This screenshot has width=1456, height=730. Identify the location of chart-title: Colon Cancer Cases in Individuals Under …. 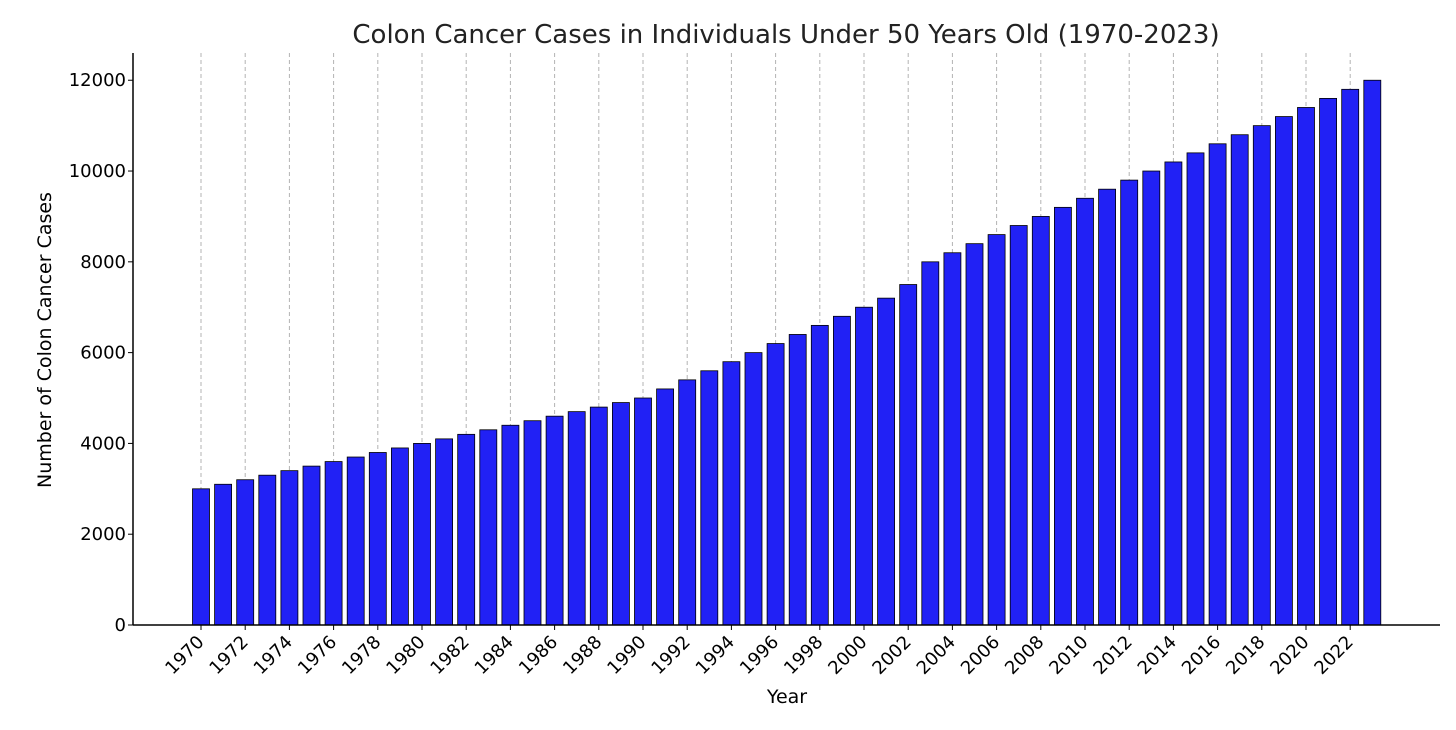
(785, 35).